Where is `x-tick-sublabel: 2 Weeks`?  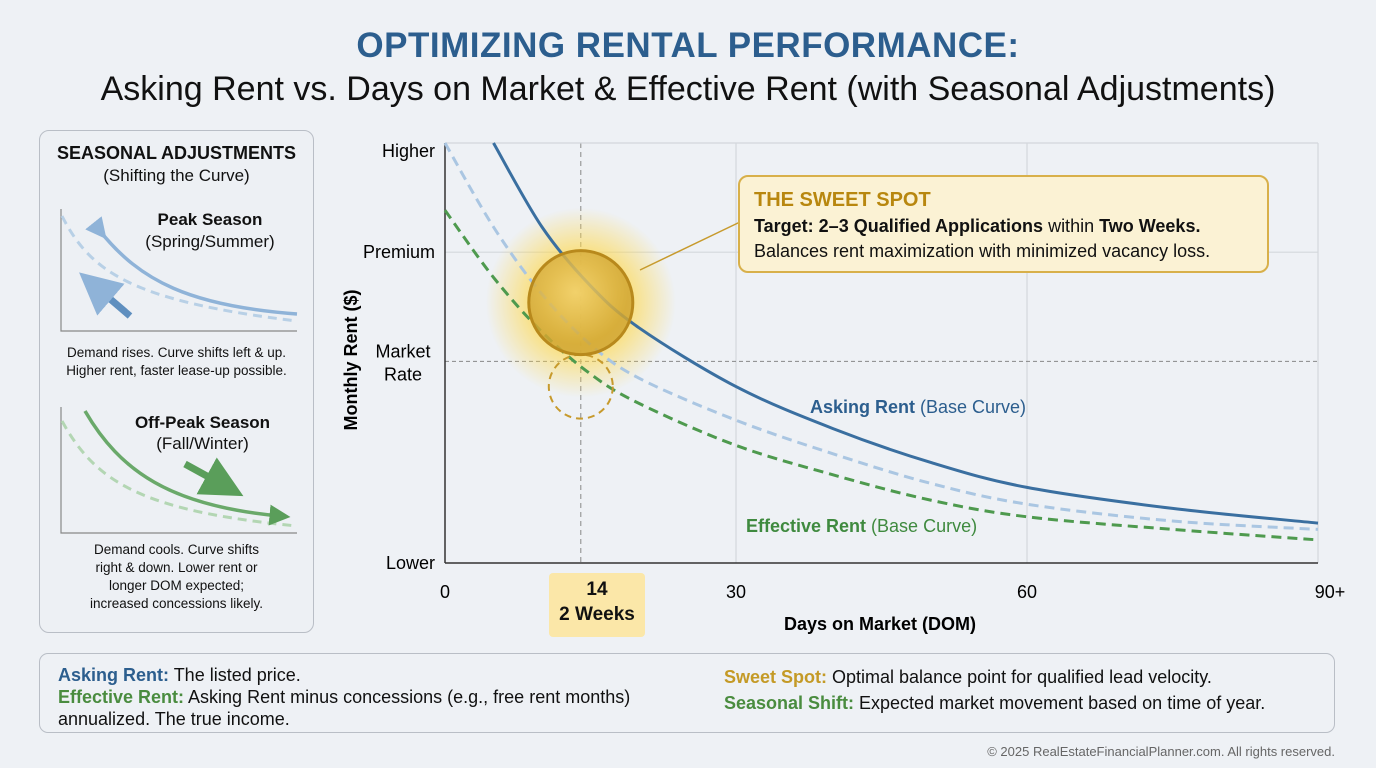
x-tick-sublabel: 2 Weeks is located at coordinates (597, 614).